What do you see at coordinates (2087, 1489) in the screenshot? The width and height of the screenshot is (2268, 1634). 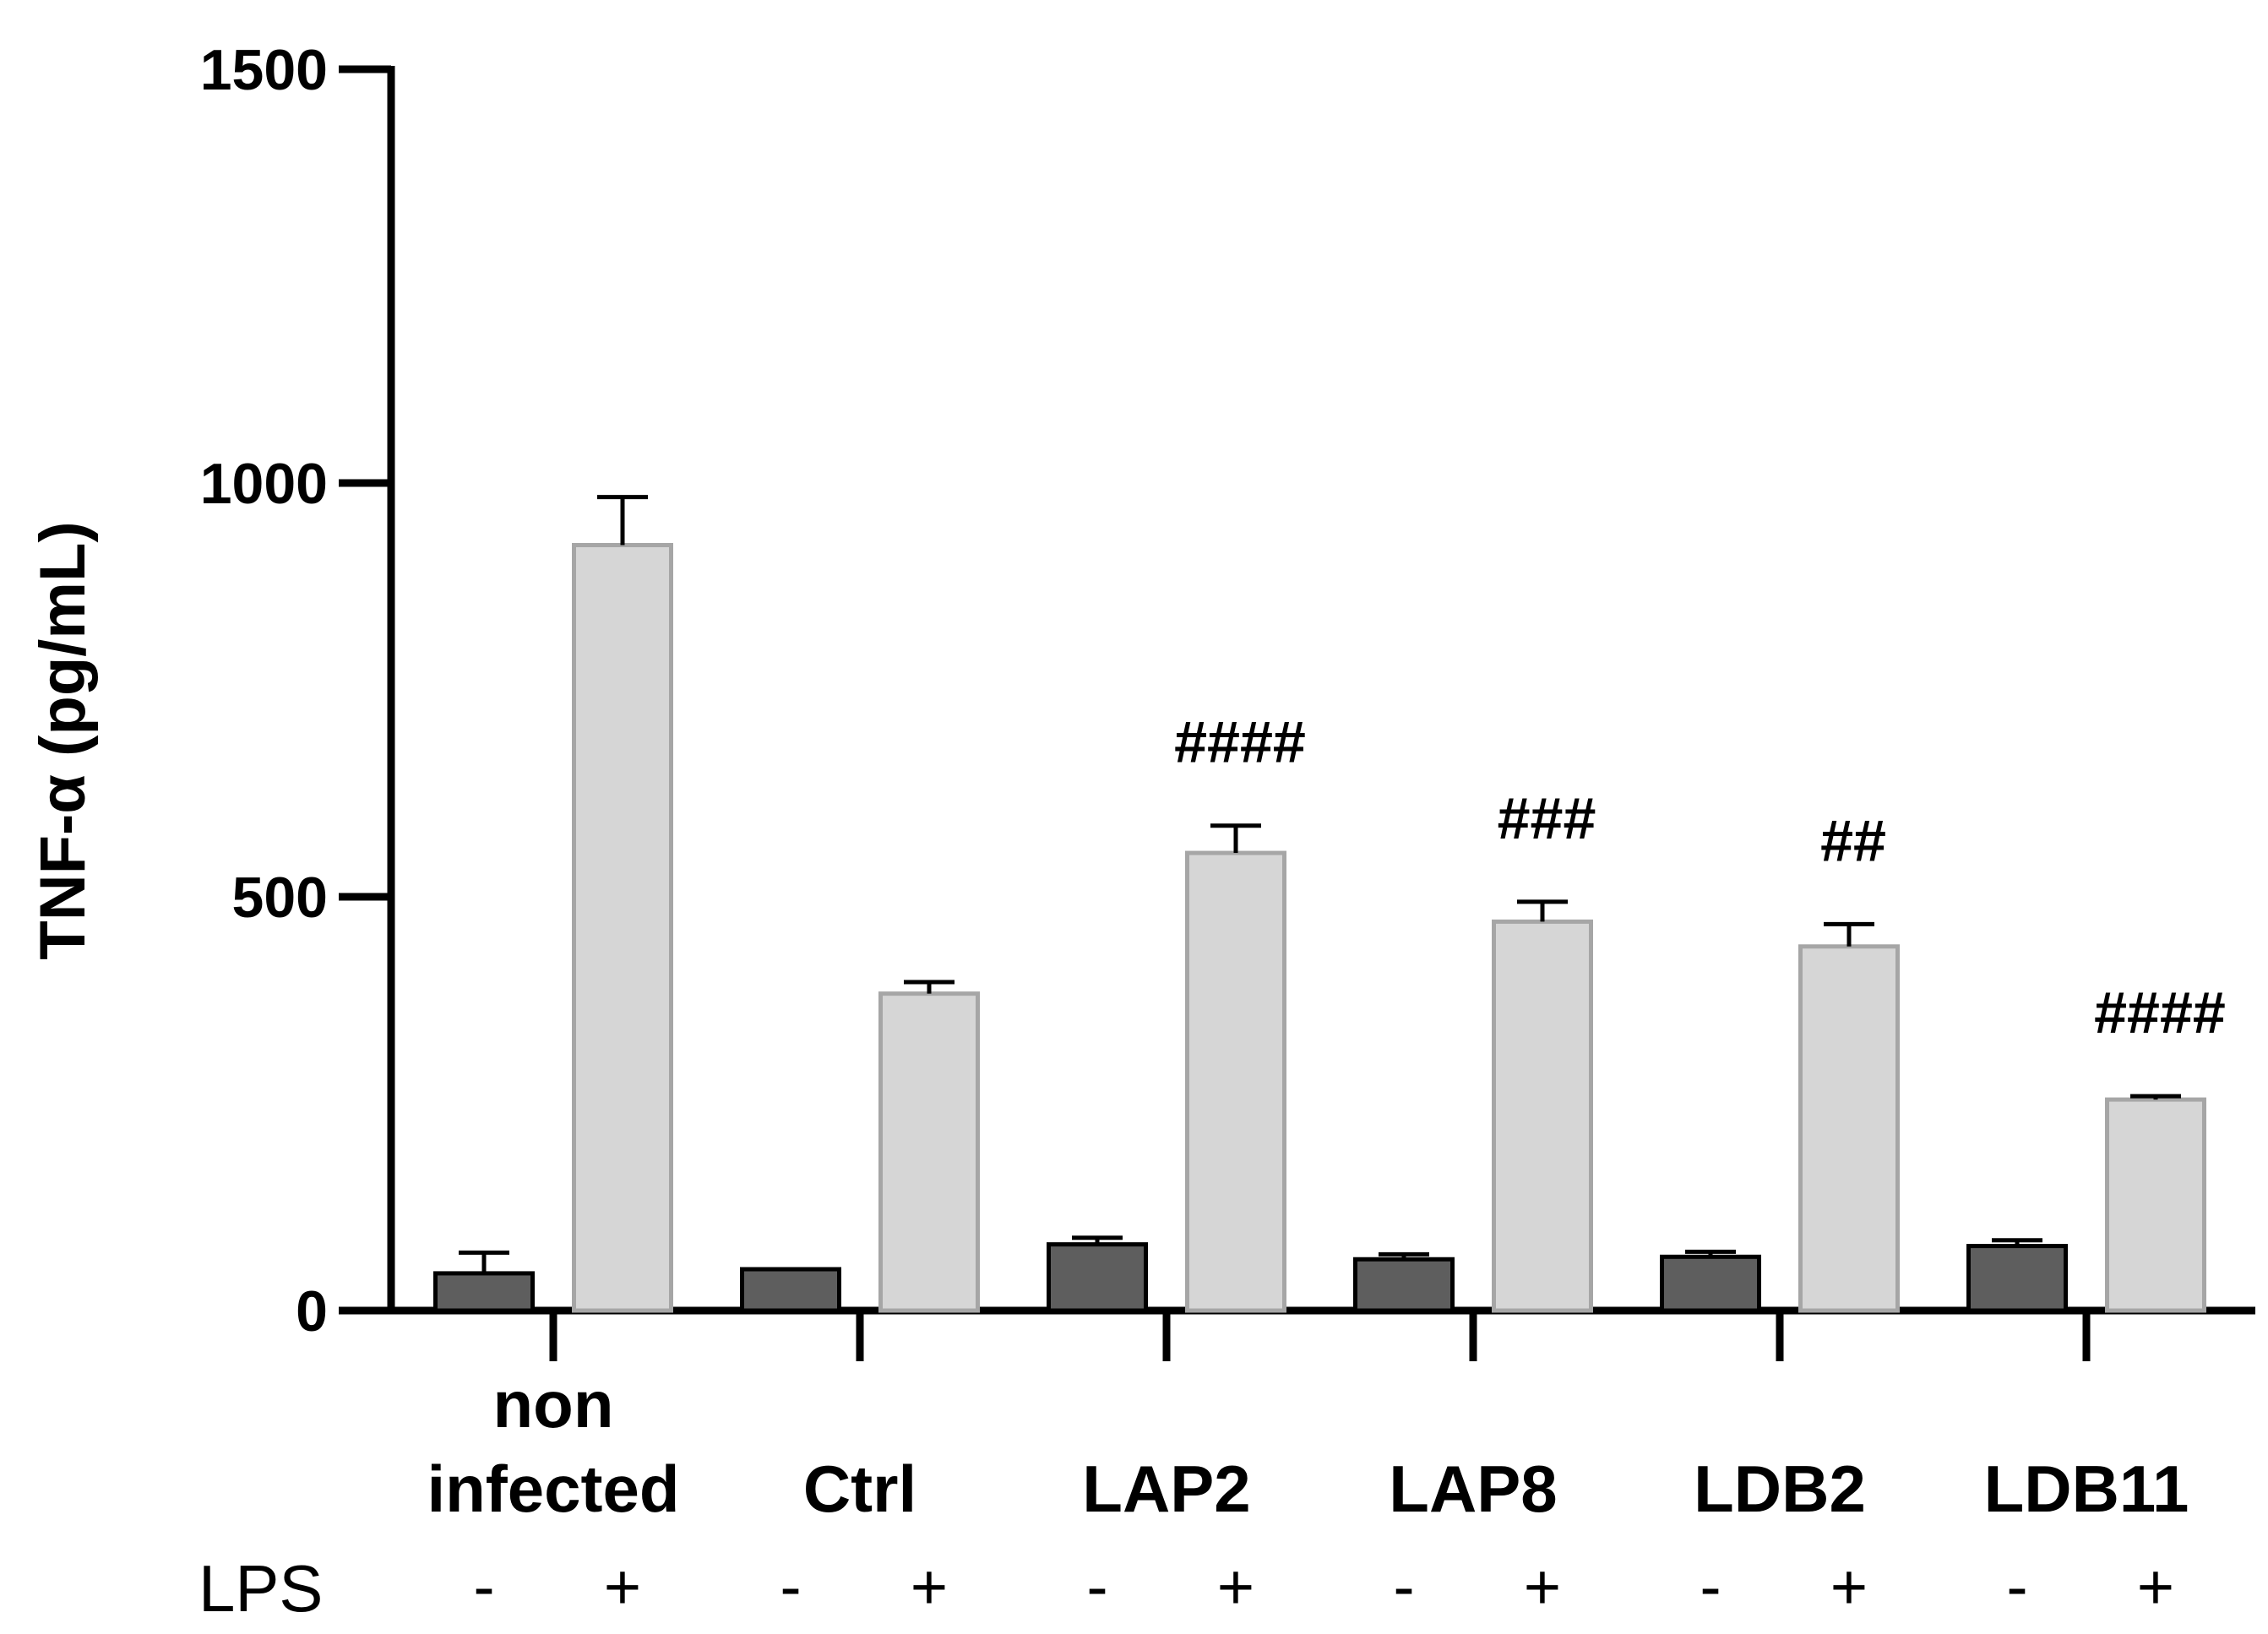 I see `category-label: LDB11` at bounding box center [2087, 1489].